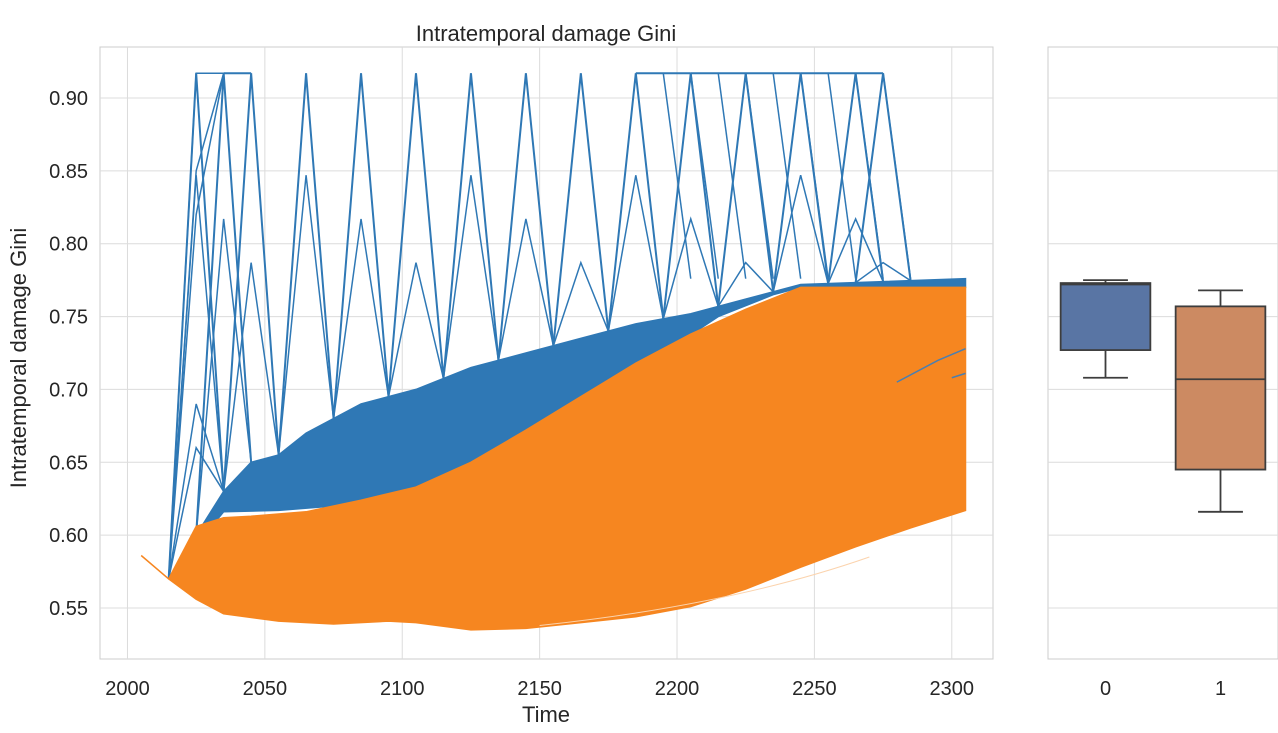  What do you see at coordinates (677, 689) in the screenshot?
I see `x-tick-label: 2200` at bounding box center [677, 689].